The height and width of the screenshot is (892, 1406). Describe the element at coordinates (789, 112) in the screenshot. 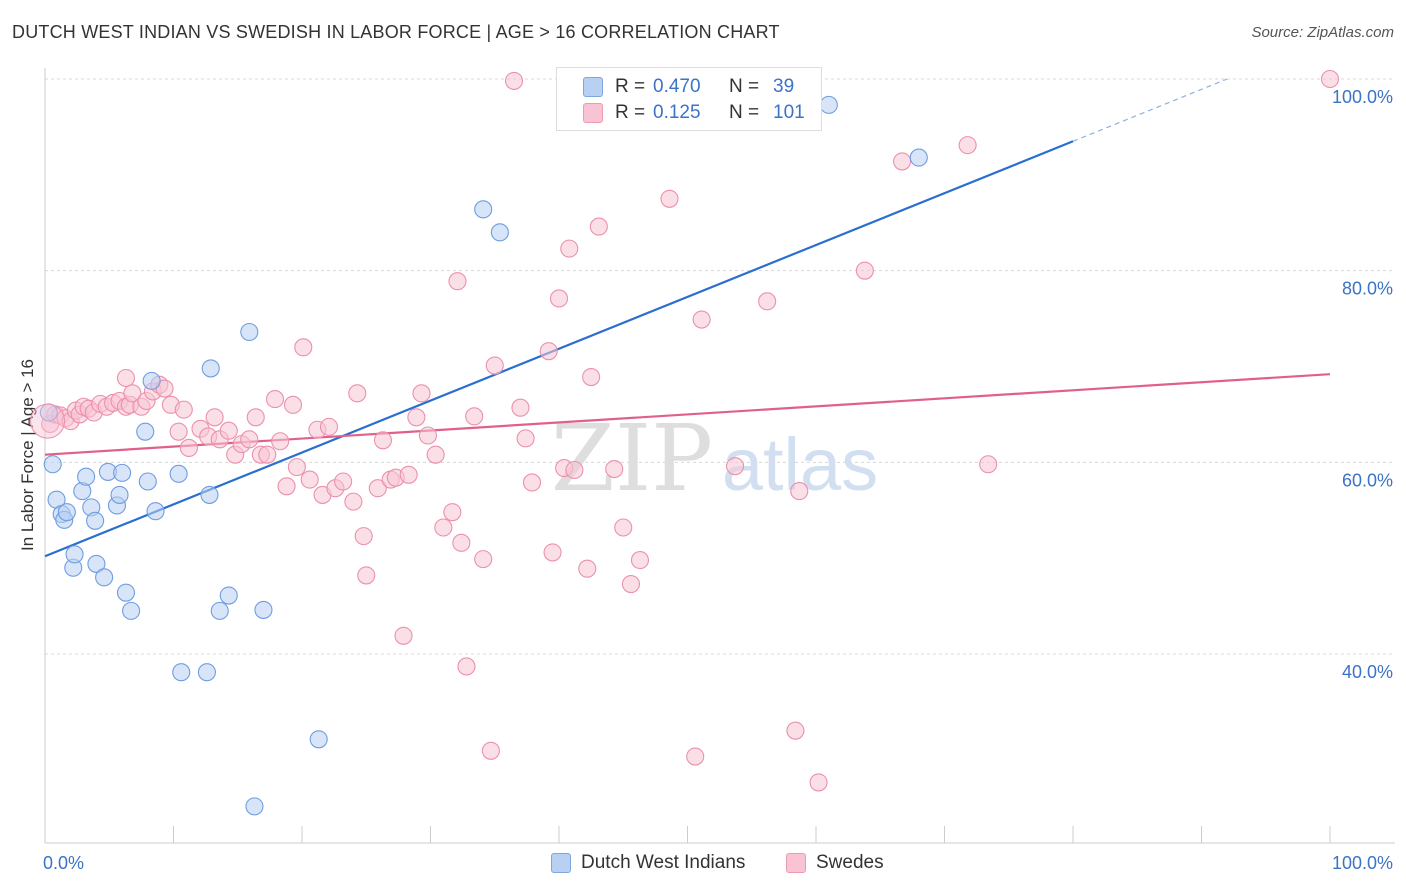

I see `n-value-swedes: 101` at that location.